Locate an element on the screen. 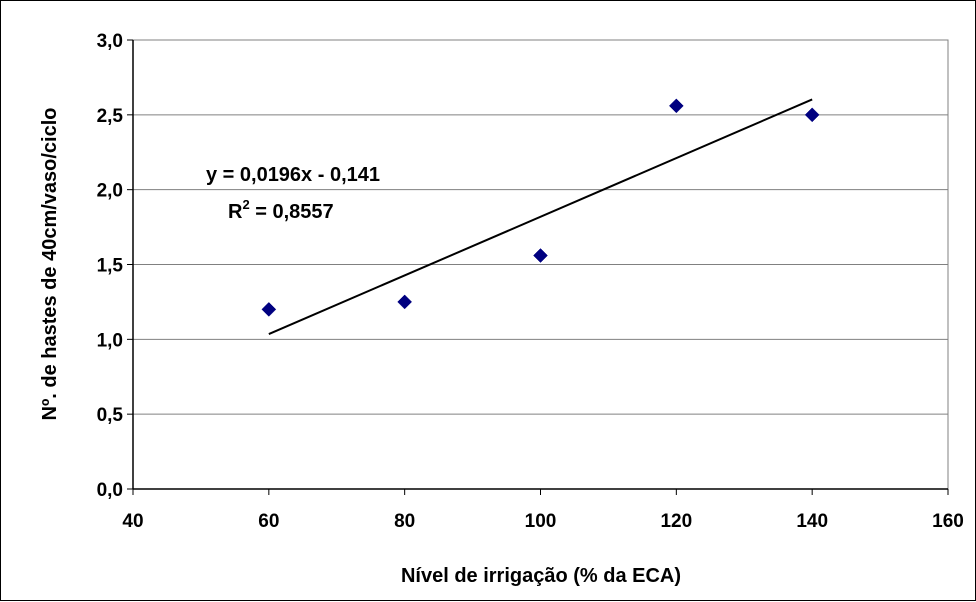 The image size is (976, 602). x-axis-title: Nível de irrigação (% da ECA) is located at coordinates (541, 576).